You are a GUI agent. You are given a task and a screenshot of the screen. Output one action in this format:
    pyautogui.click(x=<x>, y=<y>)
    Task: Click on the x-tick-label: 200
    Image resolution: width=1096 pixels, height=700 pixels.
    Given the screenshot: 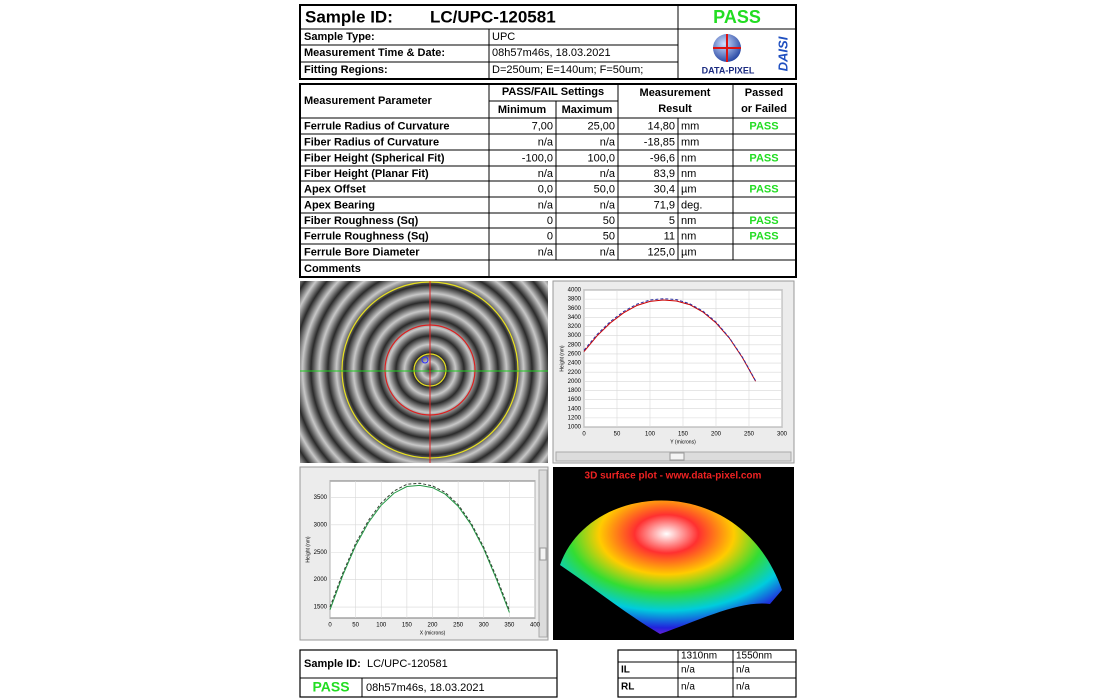 What is the action you would take?
    pyautogui.click(x=432, y=626)
    